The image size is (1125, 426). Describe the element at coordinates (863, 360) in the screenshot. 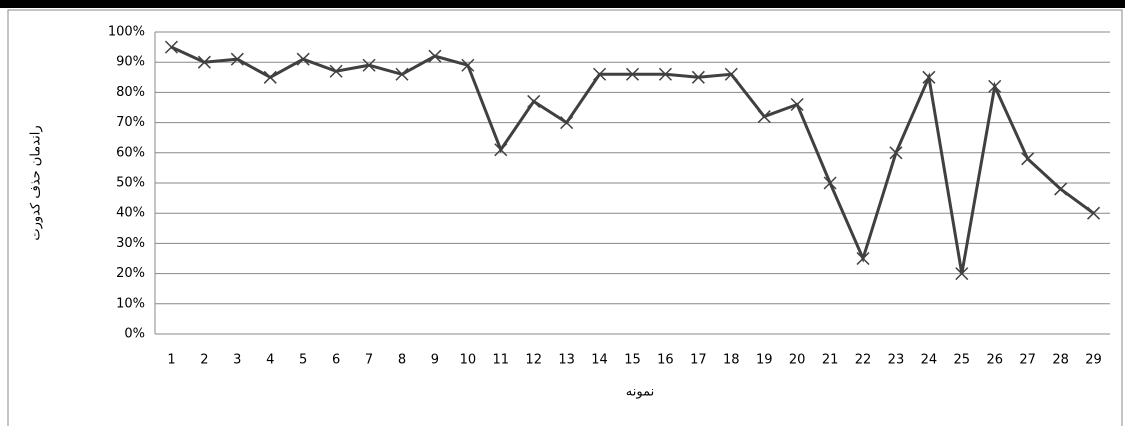

I see `x-tick-label: 22` at that location.